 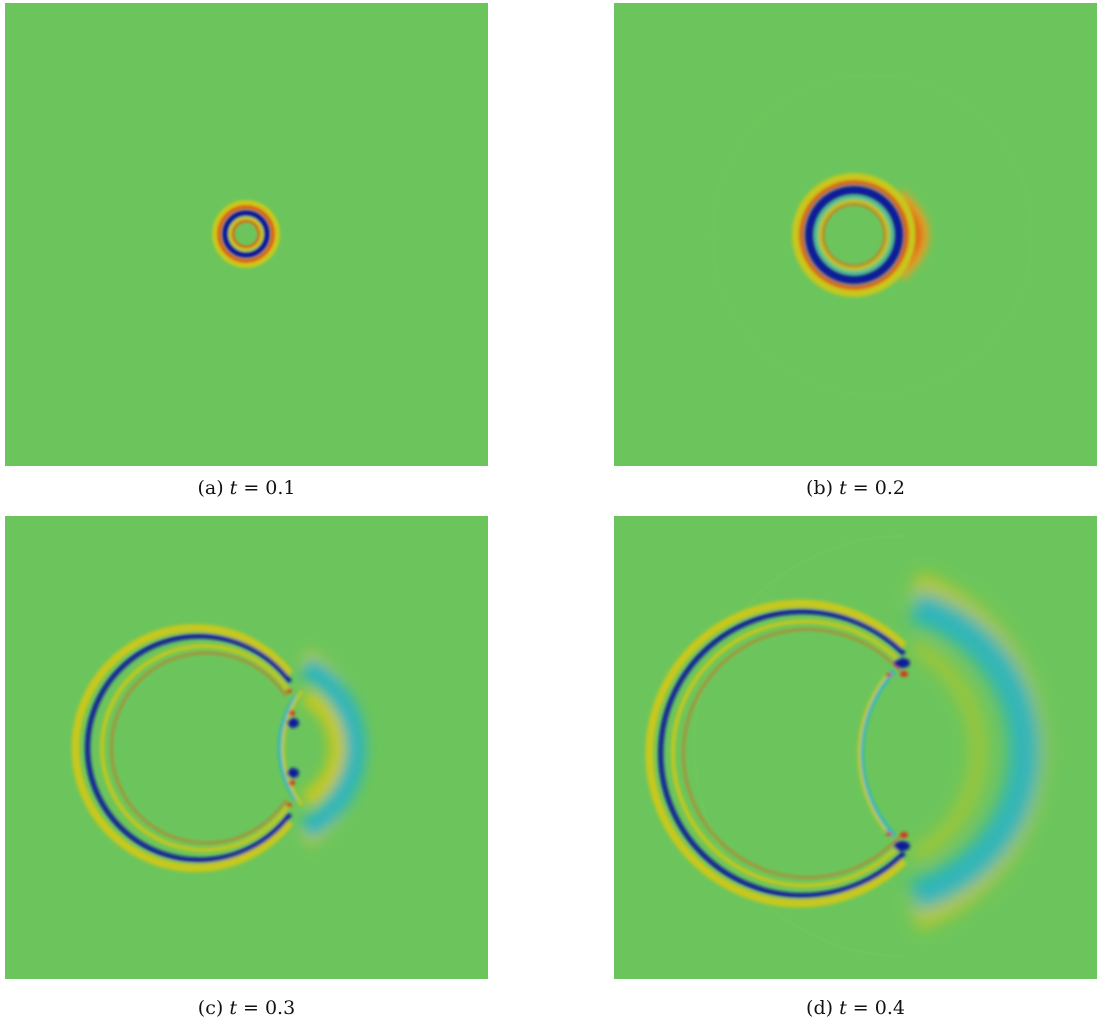 I want to click on caption-a-value: = 0.1, so click(x=269, y=488).